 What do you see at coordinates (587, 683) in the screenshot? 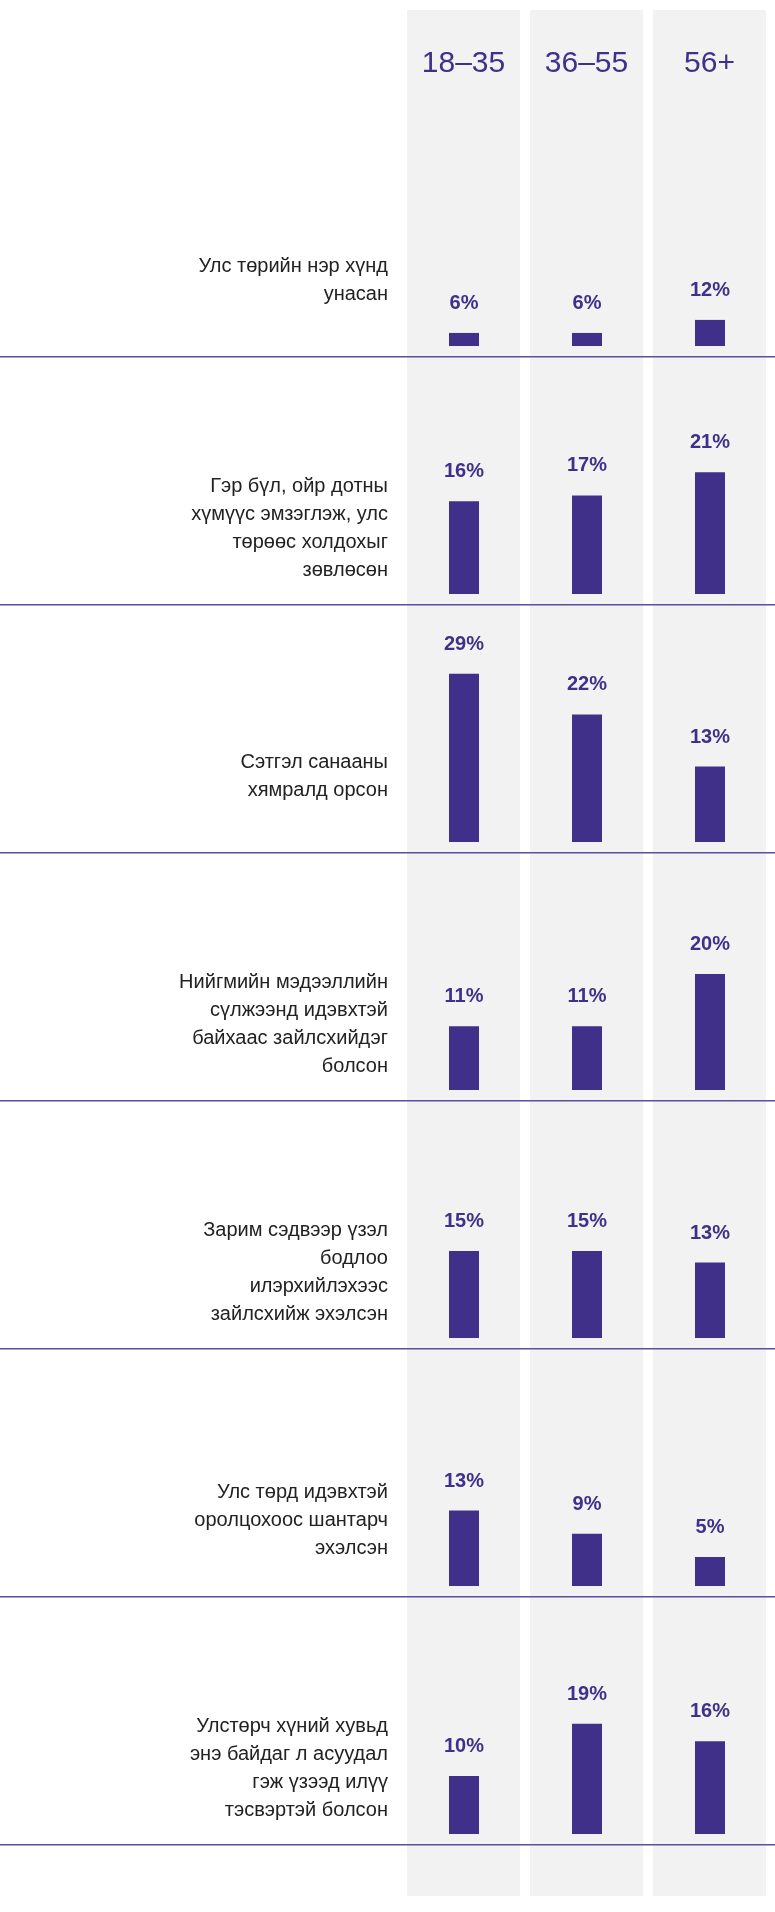
I see `data-label: 22%` at bounding box center [587, 683].